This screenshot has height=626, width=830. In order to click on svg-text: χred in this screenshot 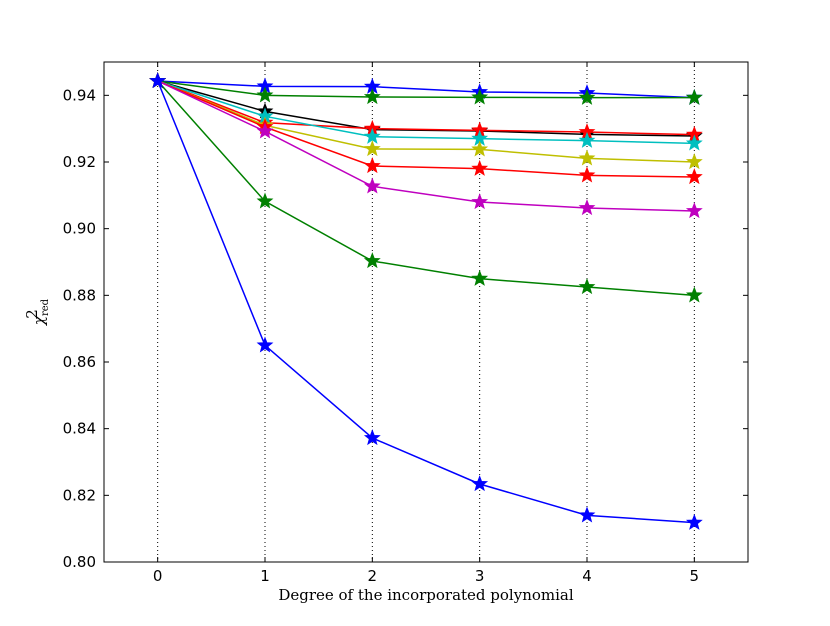, I will do `click(40, 312)`.